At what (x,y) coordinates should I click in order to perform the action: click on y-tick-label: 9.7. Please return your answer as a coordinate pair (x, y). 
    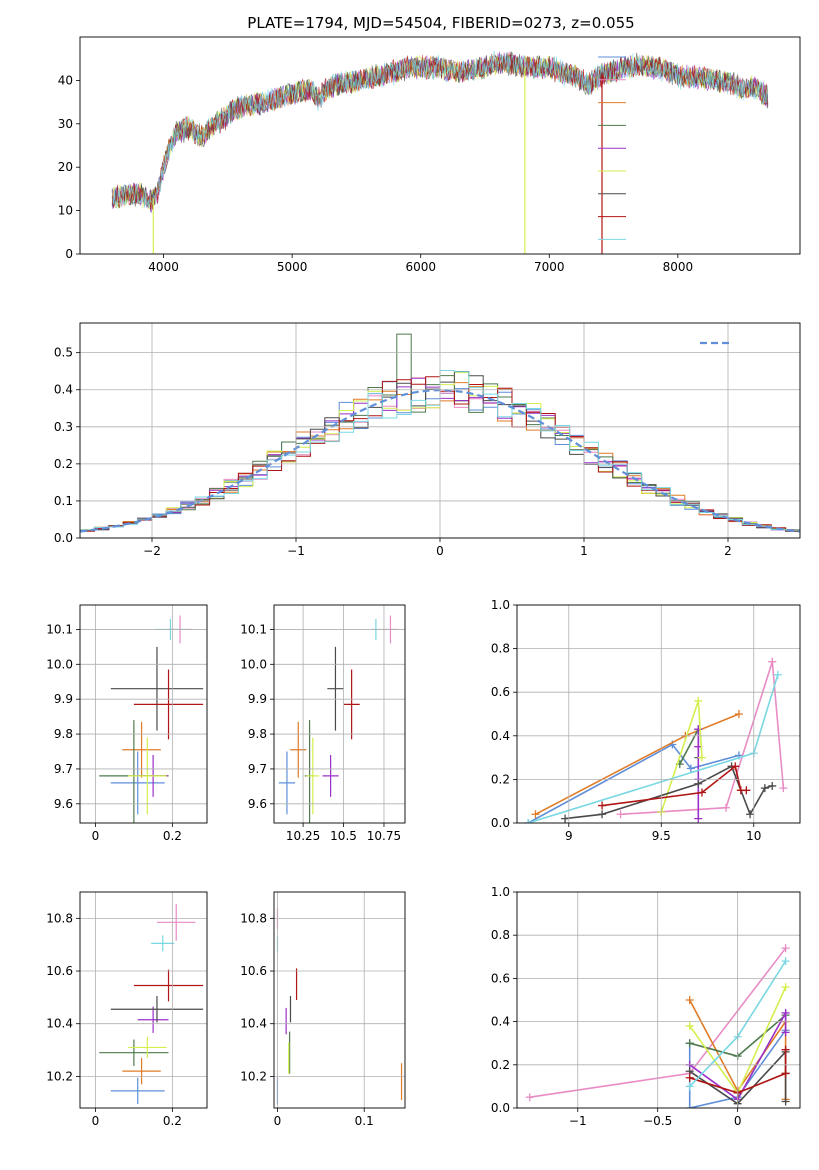
    Looking at the image, I should click on (257, 769).